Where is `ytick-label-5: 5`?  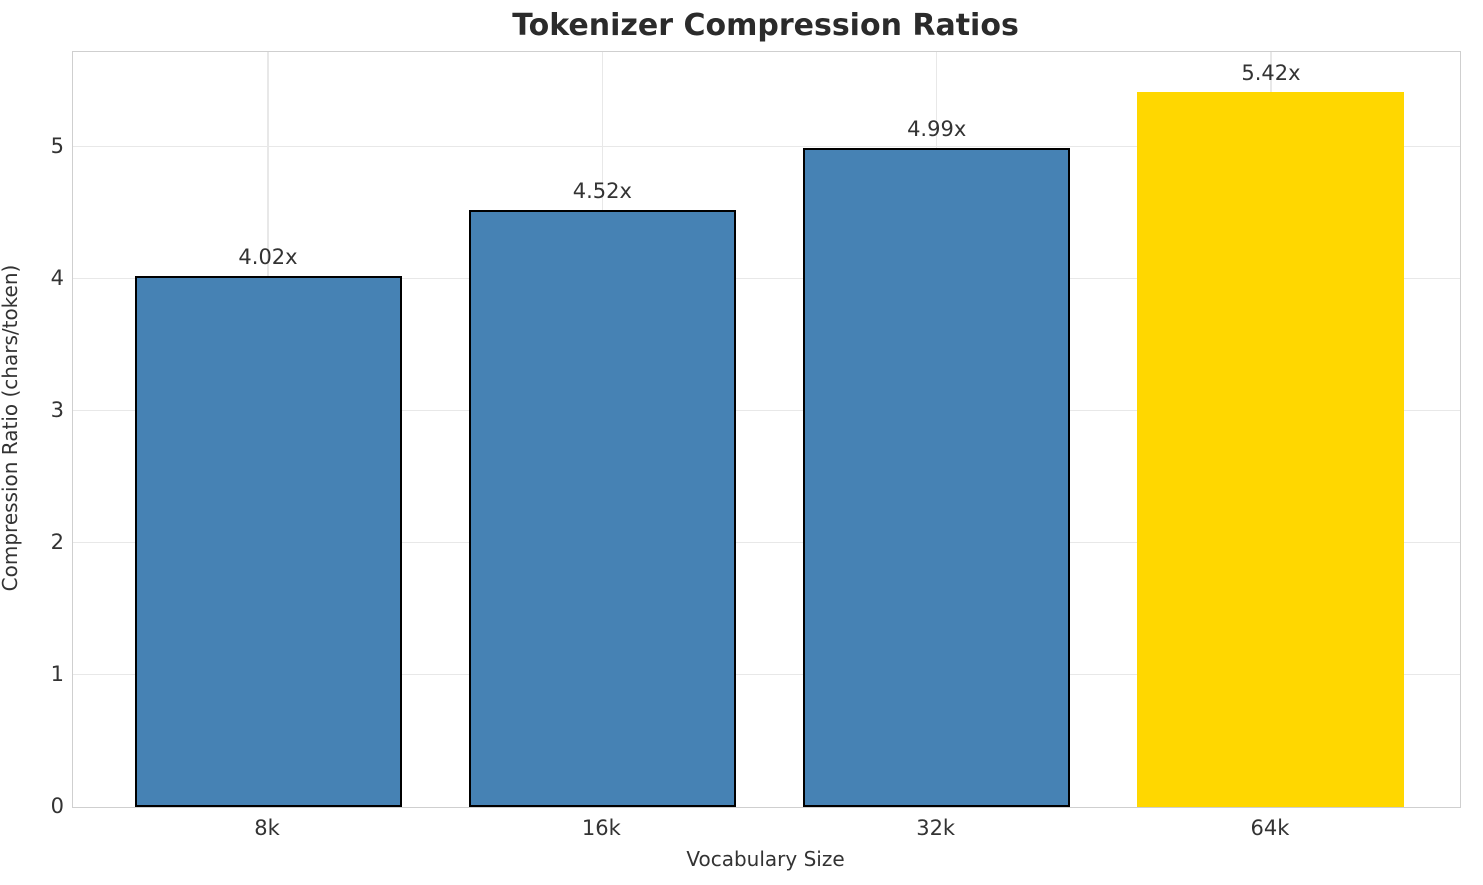 ytick-label-5: 5 is located at coordinates (57, 146).